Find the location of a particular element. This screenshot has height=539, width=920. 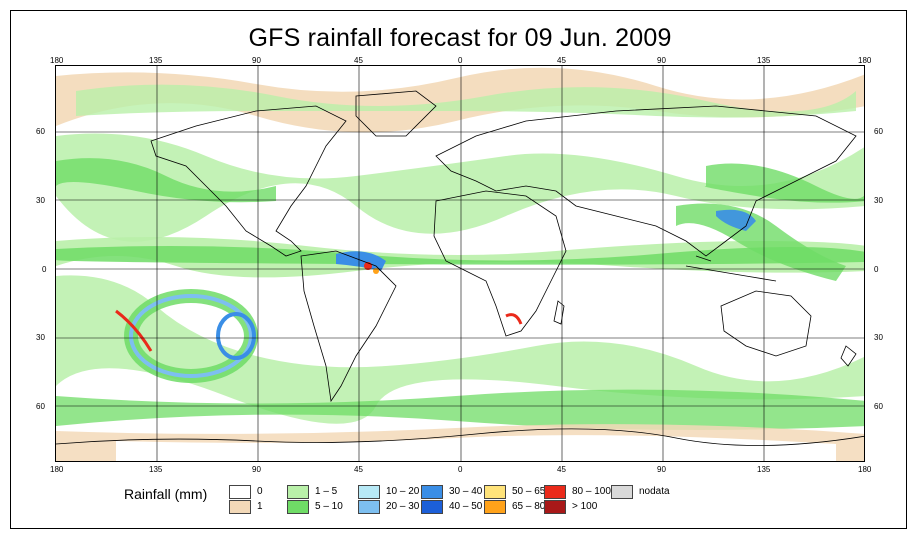

legend-label: 80 – 100 is located at coordinates (591, 491).